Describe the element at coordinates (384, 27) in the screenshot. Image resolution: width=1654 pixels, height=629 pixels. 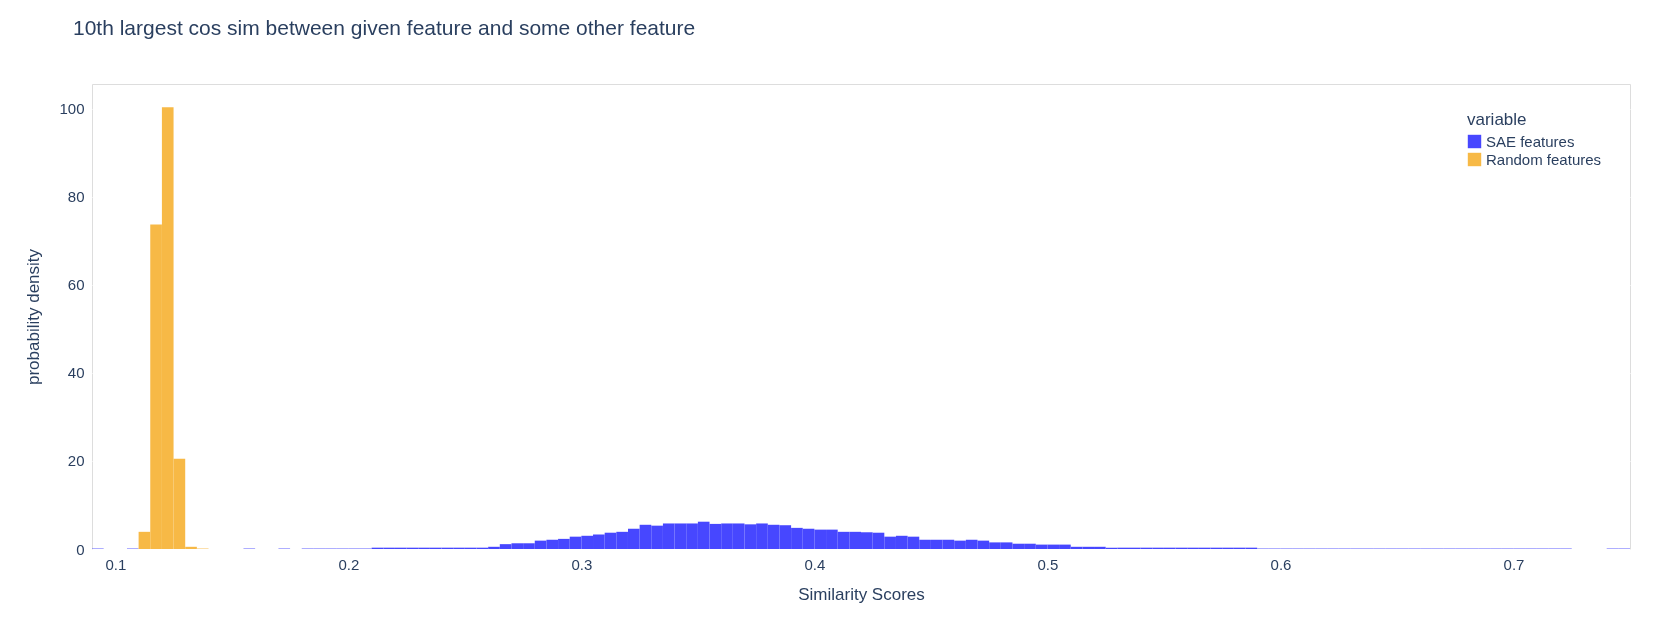
I see `chart-title: 10th largest cos sim between given feature and some other feature` at that location.